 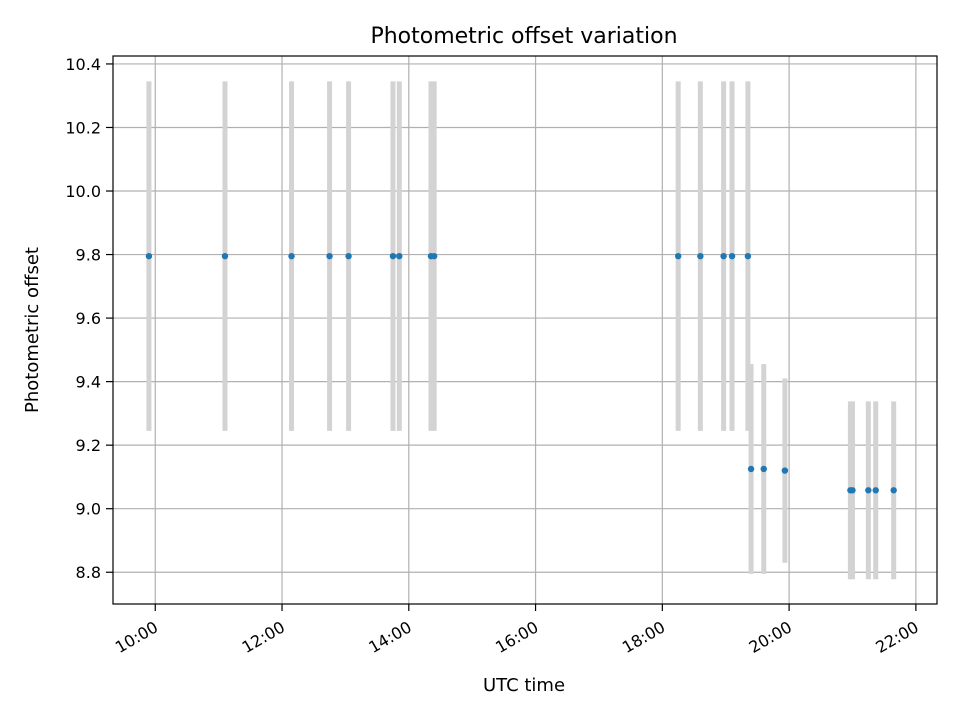 What do you see at coordinates (88, 445) in the screenshot?
I see `y-tick-label: 9.2` at bounding box center [88, 445].